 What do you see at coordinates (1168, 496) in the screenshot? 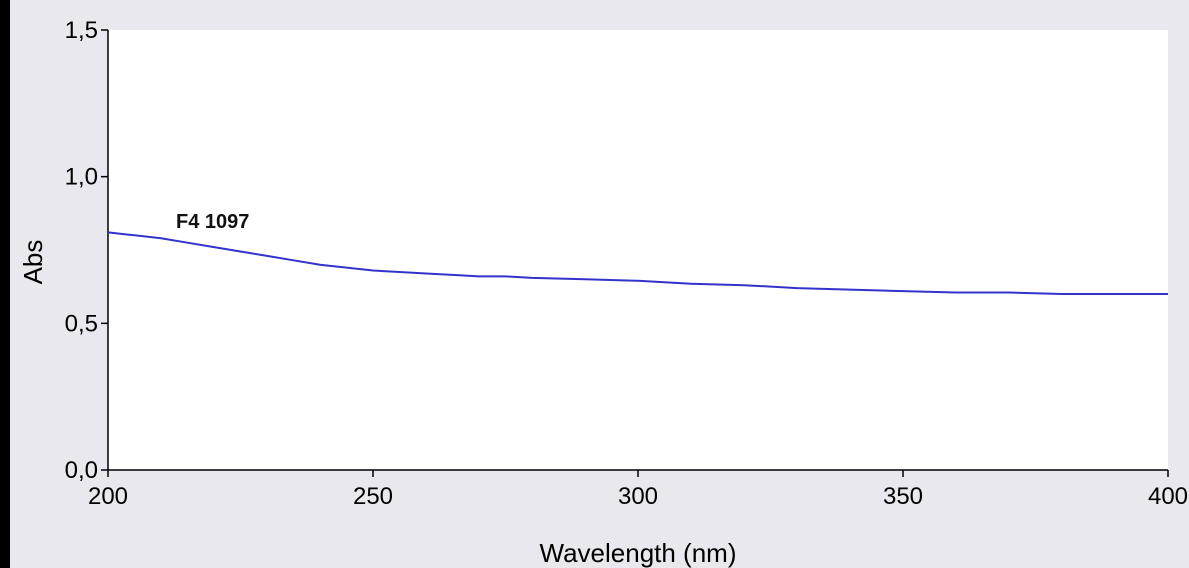
I see `x-tick-label: 400` at bounding box center [1168, 496].